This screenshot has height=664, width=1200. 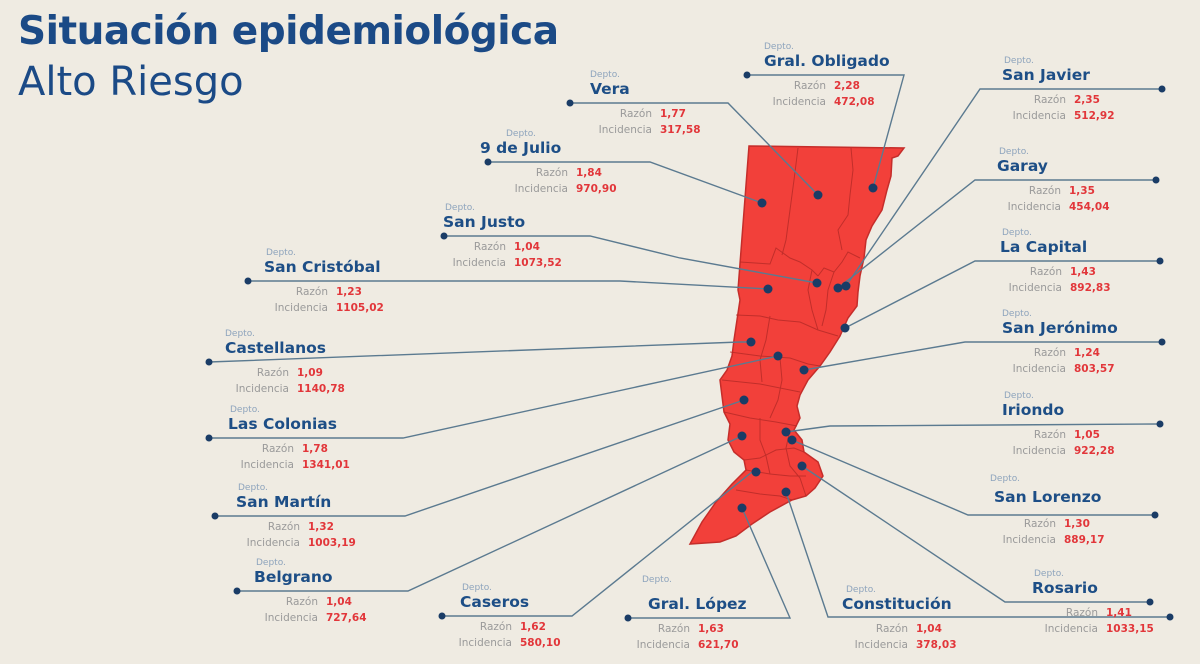 What do you see at coordinates (1022, 166) in the screenshot?
I see `dept-name: Garay` at bounding box center [1022, 166].